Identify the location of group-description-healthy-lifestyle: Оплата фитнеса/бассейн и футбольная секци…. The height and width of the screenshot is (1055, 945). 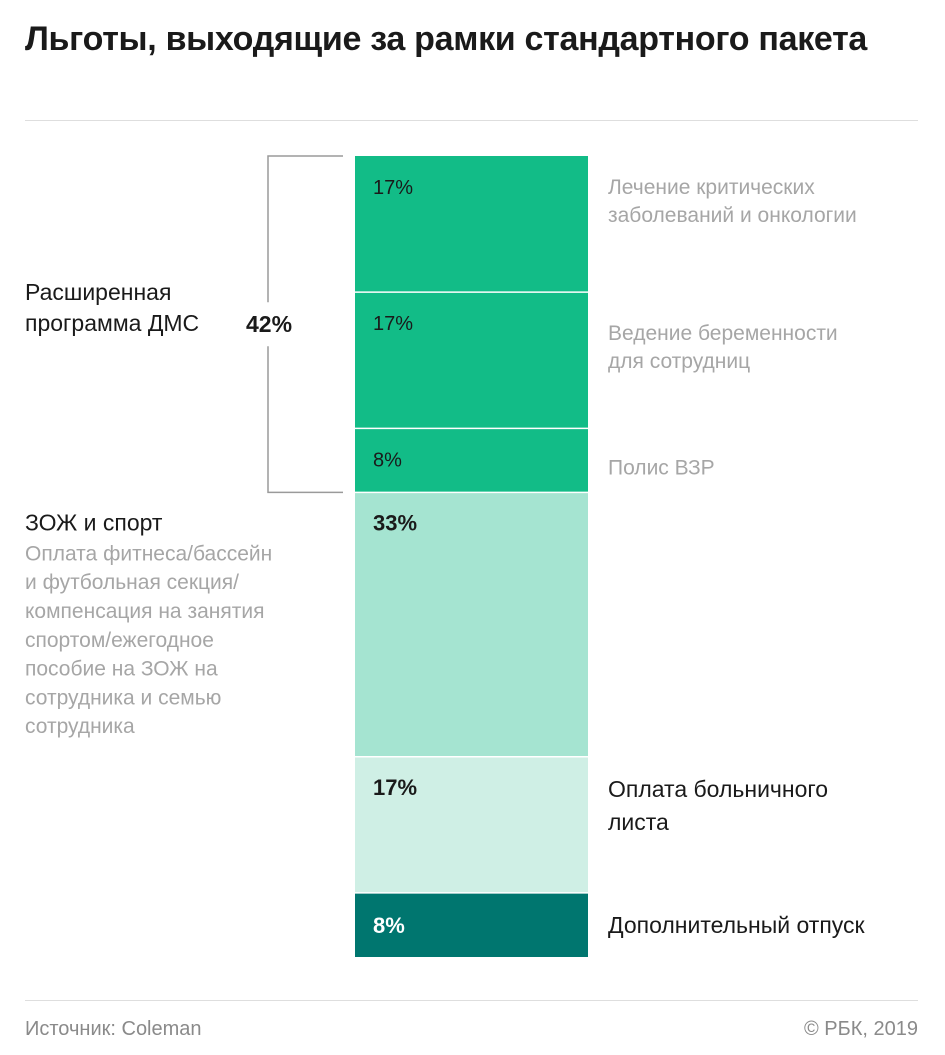
(148, 640).